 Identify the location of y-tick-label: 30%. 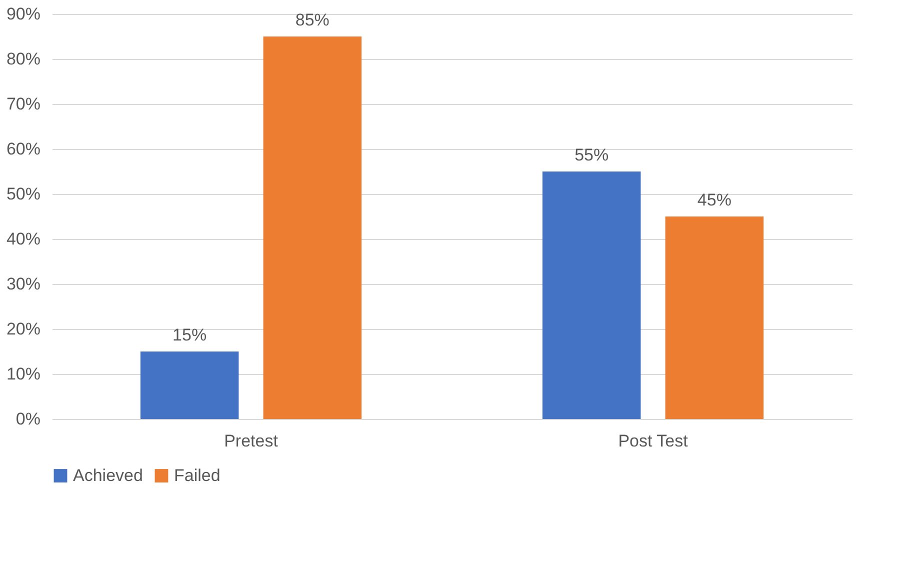
(23, 284).